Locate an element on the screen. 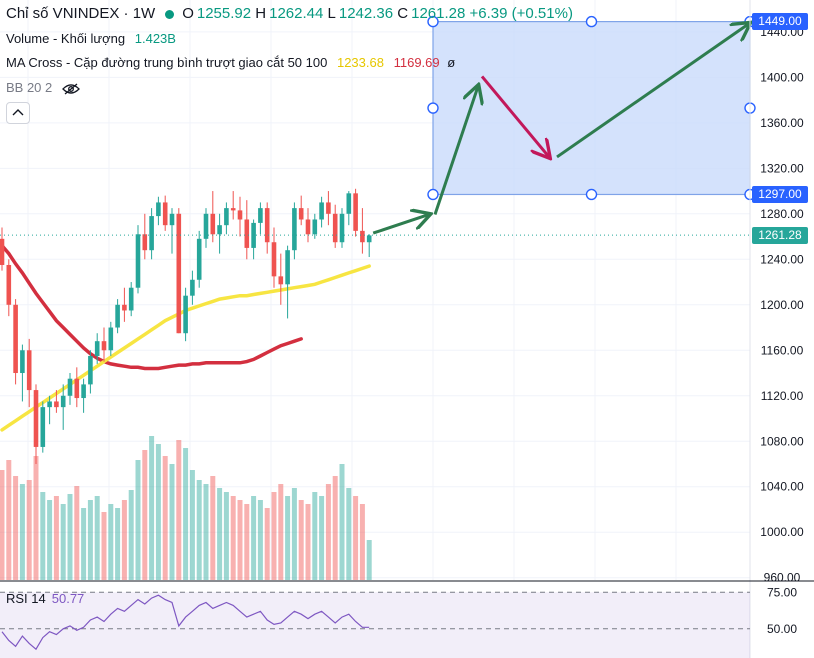 Image resolution: width=814 pixels, height=658 pixels. forecast-arrows is located at coordinates (560, 129).